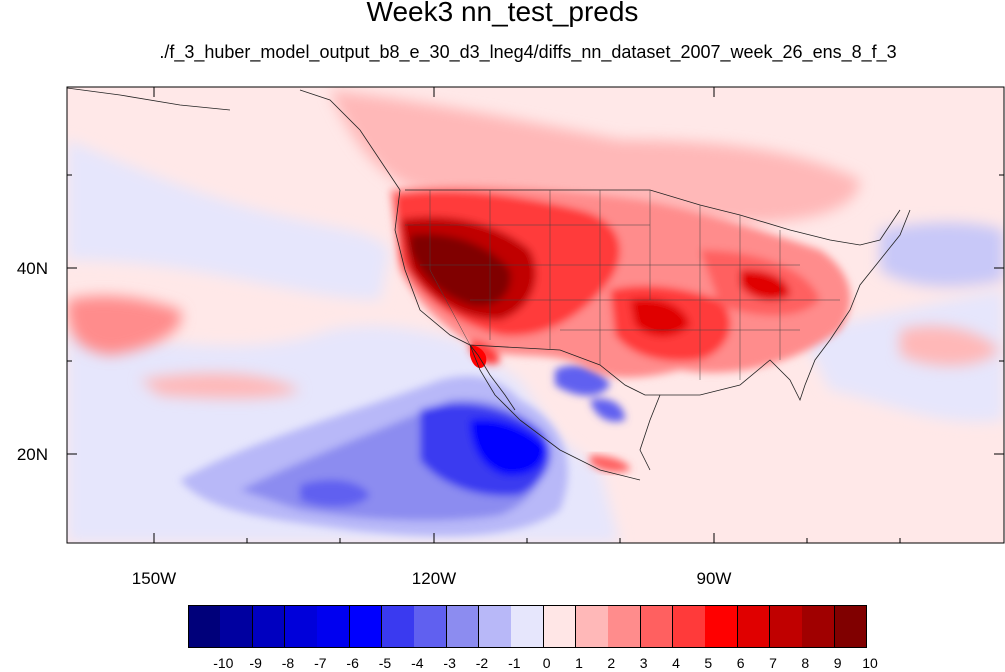  I want to click on colorbar-label: 10, so click(870, 663).